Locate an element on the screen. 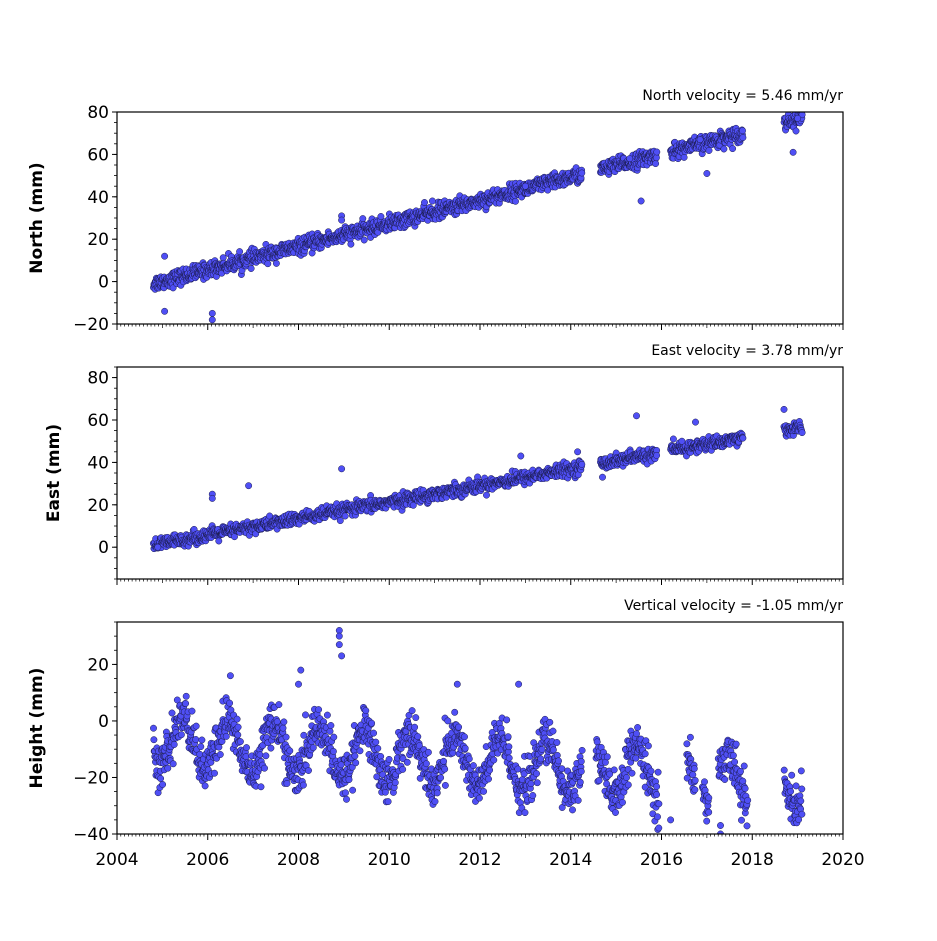  north-panel-title: North velocity = 5.46 mm/yr is located at coordinates (742, 96).